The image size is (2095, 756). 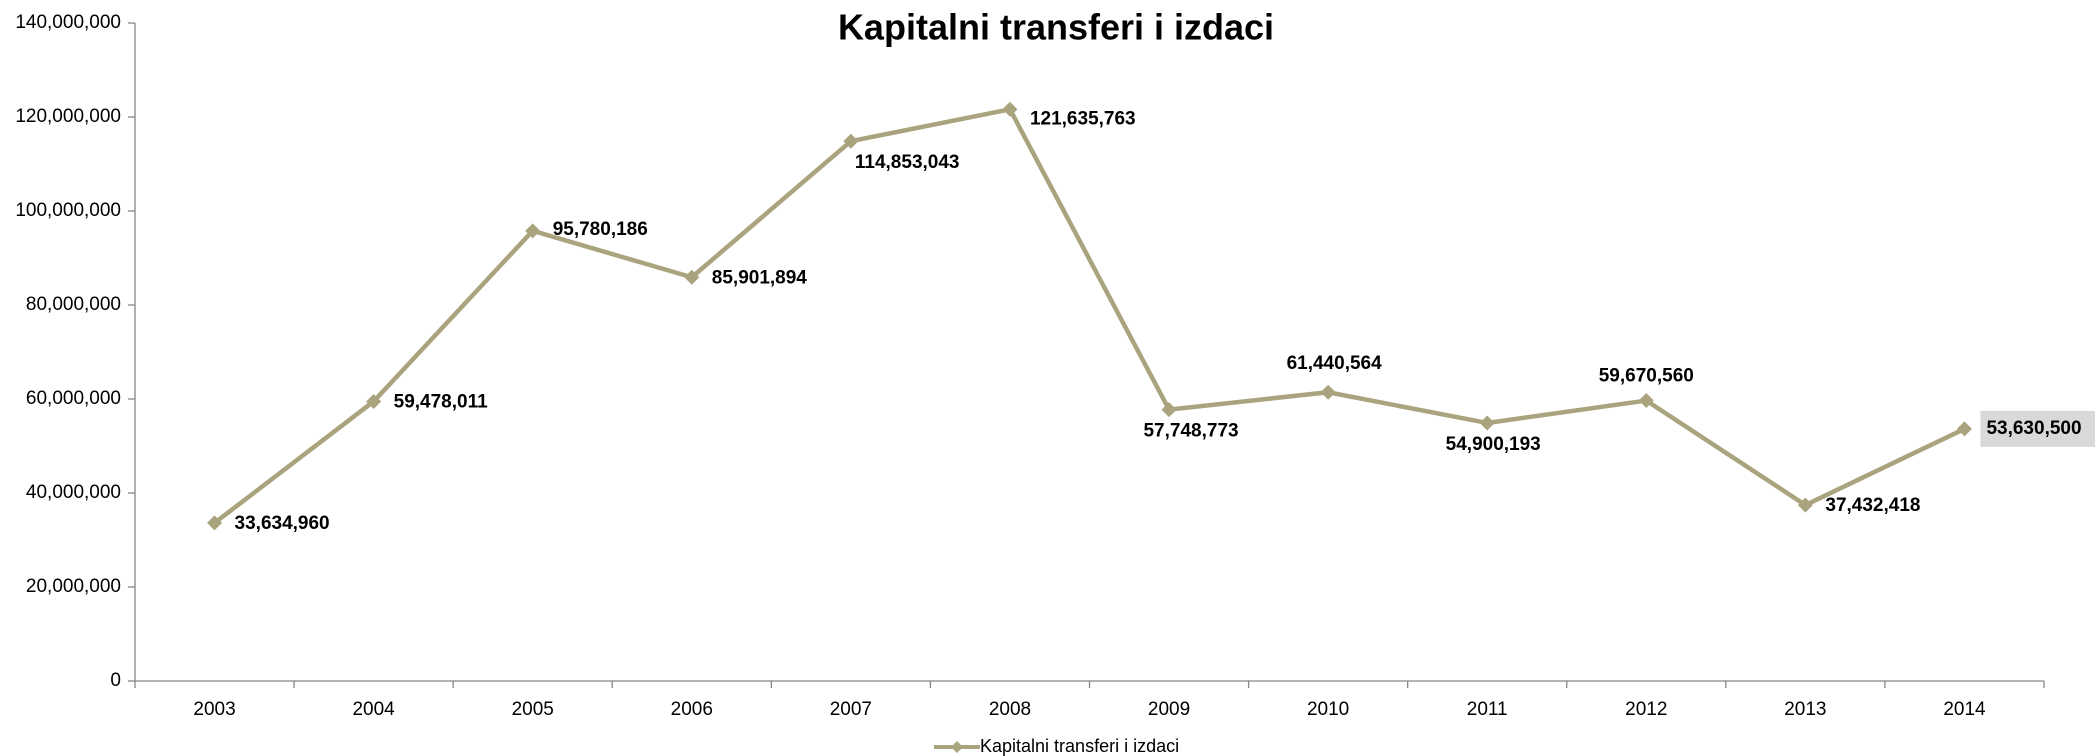 What do you see at coordinates (73, 586) in the screenshot?
I see `y-tick-label: 20,000,000` at bounding box center [73, 586].